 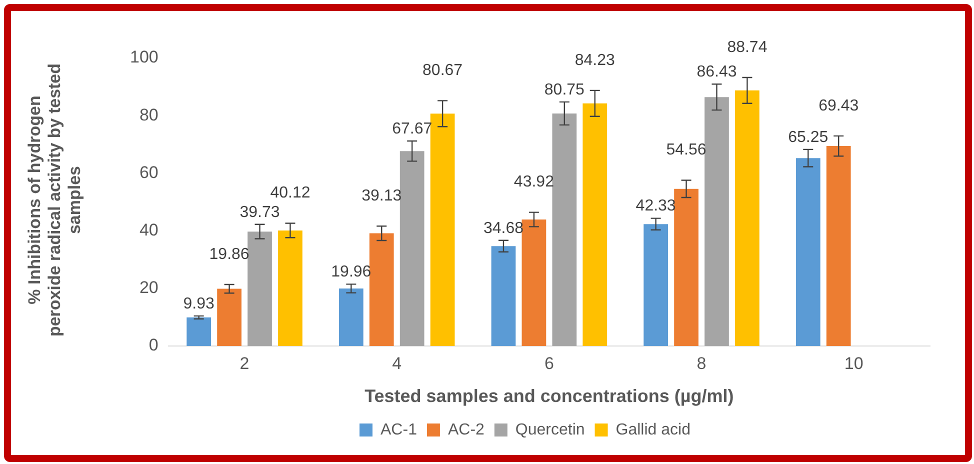 What do you see at coordinates (594, 60) in the screenshot?
I see `data-label: 84.23` at bounding box center [594, 60].